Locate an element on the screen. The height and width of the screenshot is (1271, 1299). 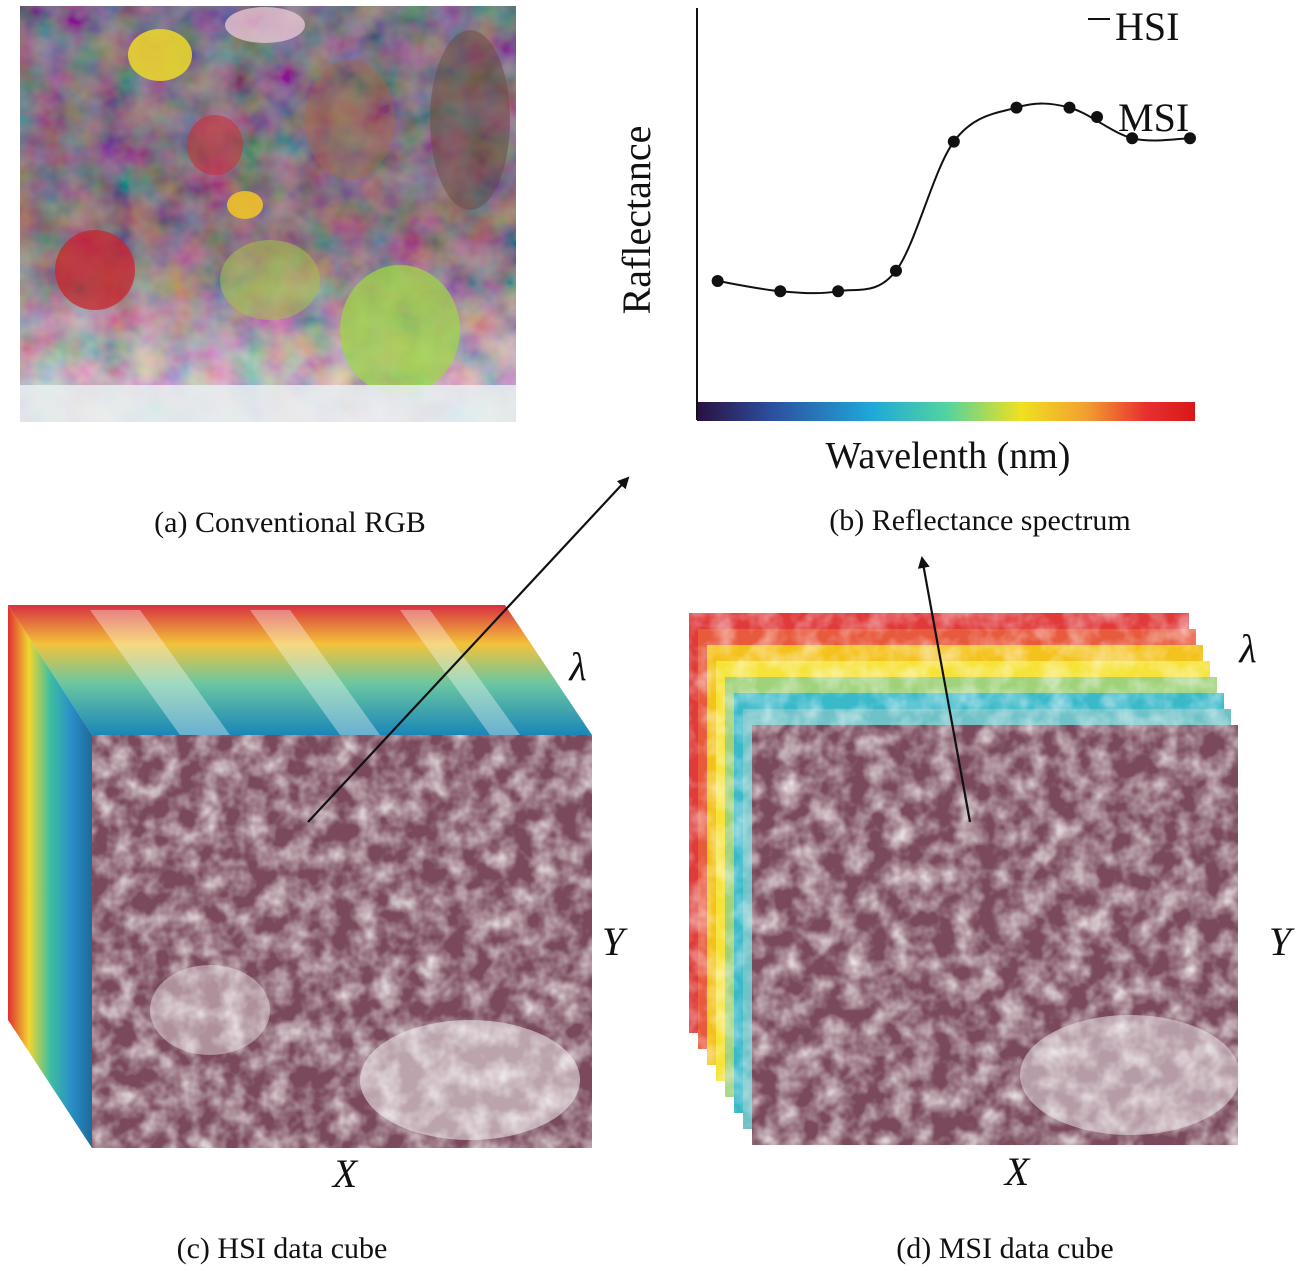
hsi-series-line is located at coordinates (954, 198).